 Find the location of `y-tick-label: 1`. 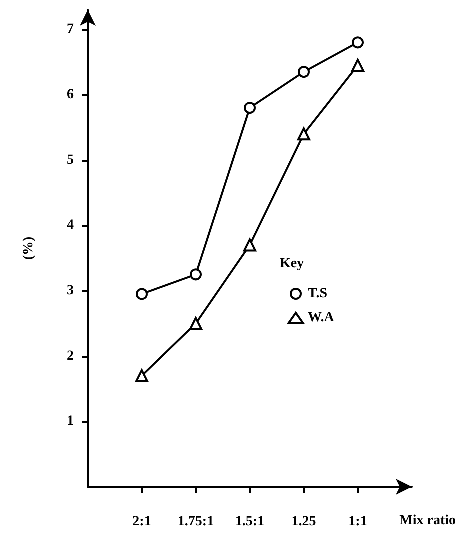

y-tick-label: 1 is located at coordinates (70, 422).